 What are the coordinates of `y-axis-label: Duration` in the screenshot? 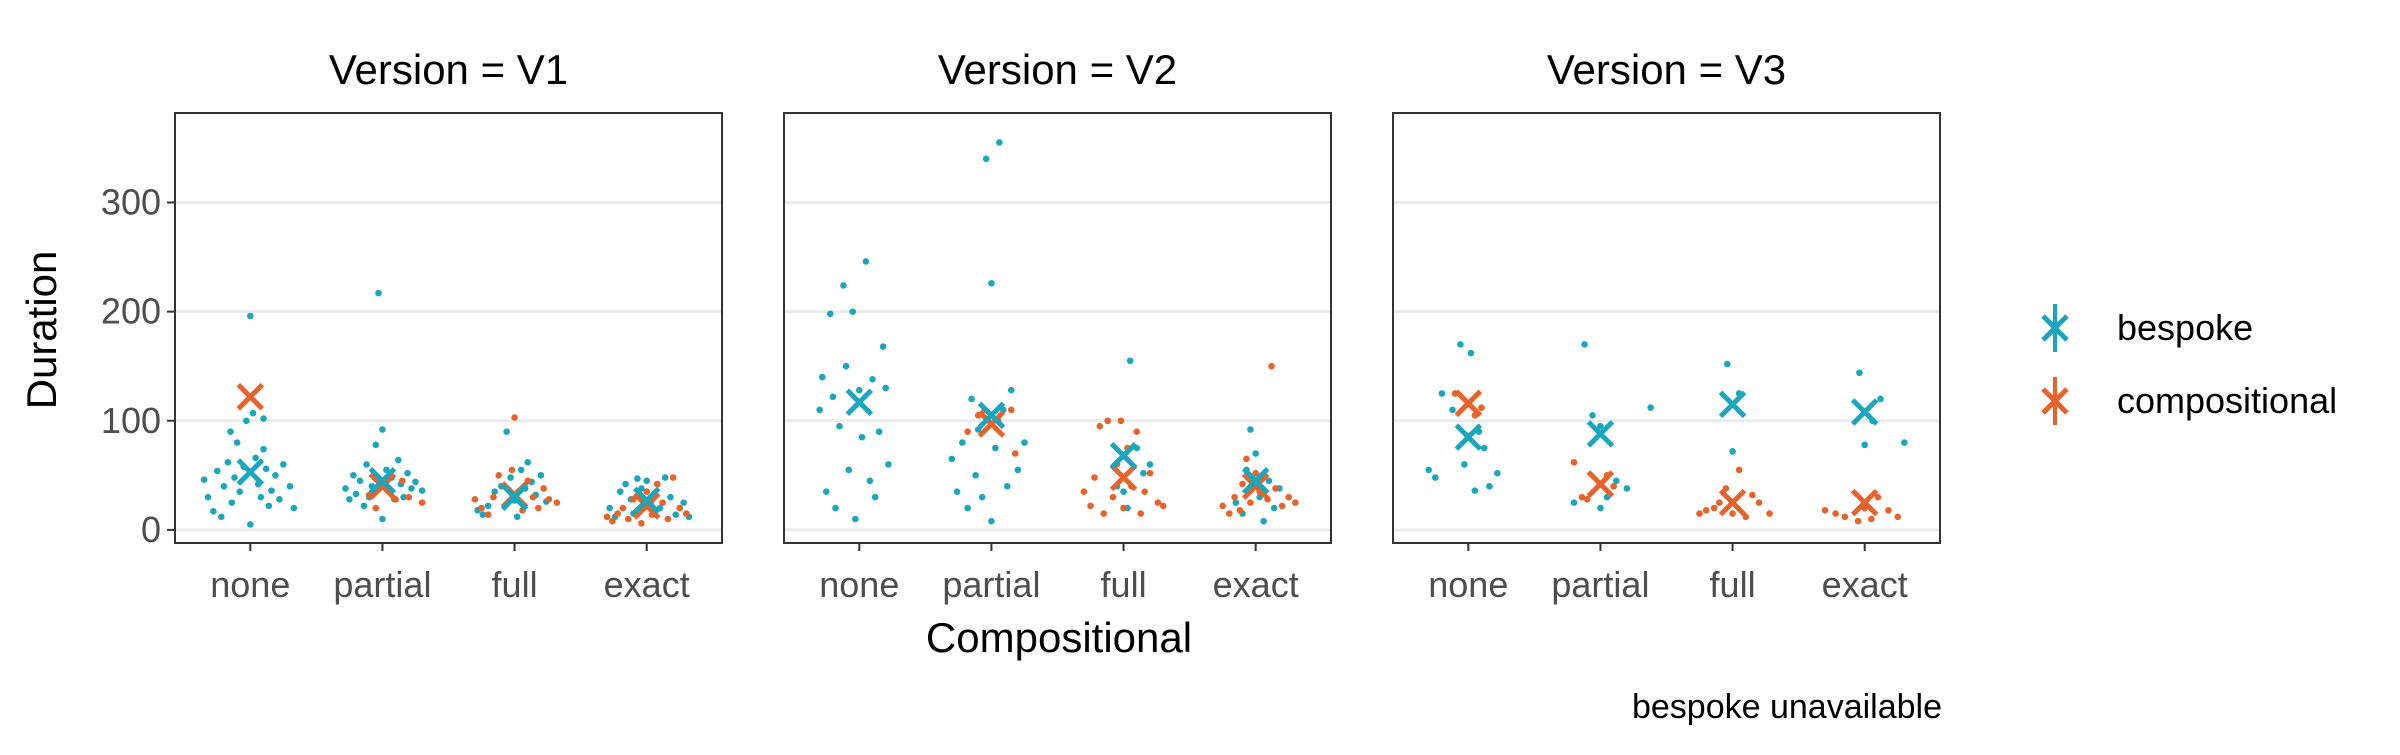 It's located at (41, 330).